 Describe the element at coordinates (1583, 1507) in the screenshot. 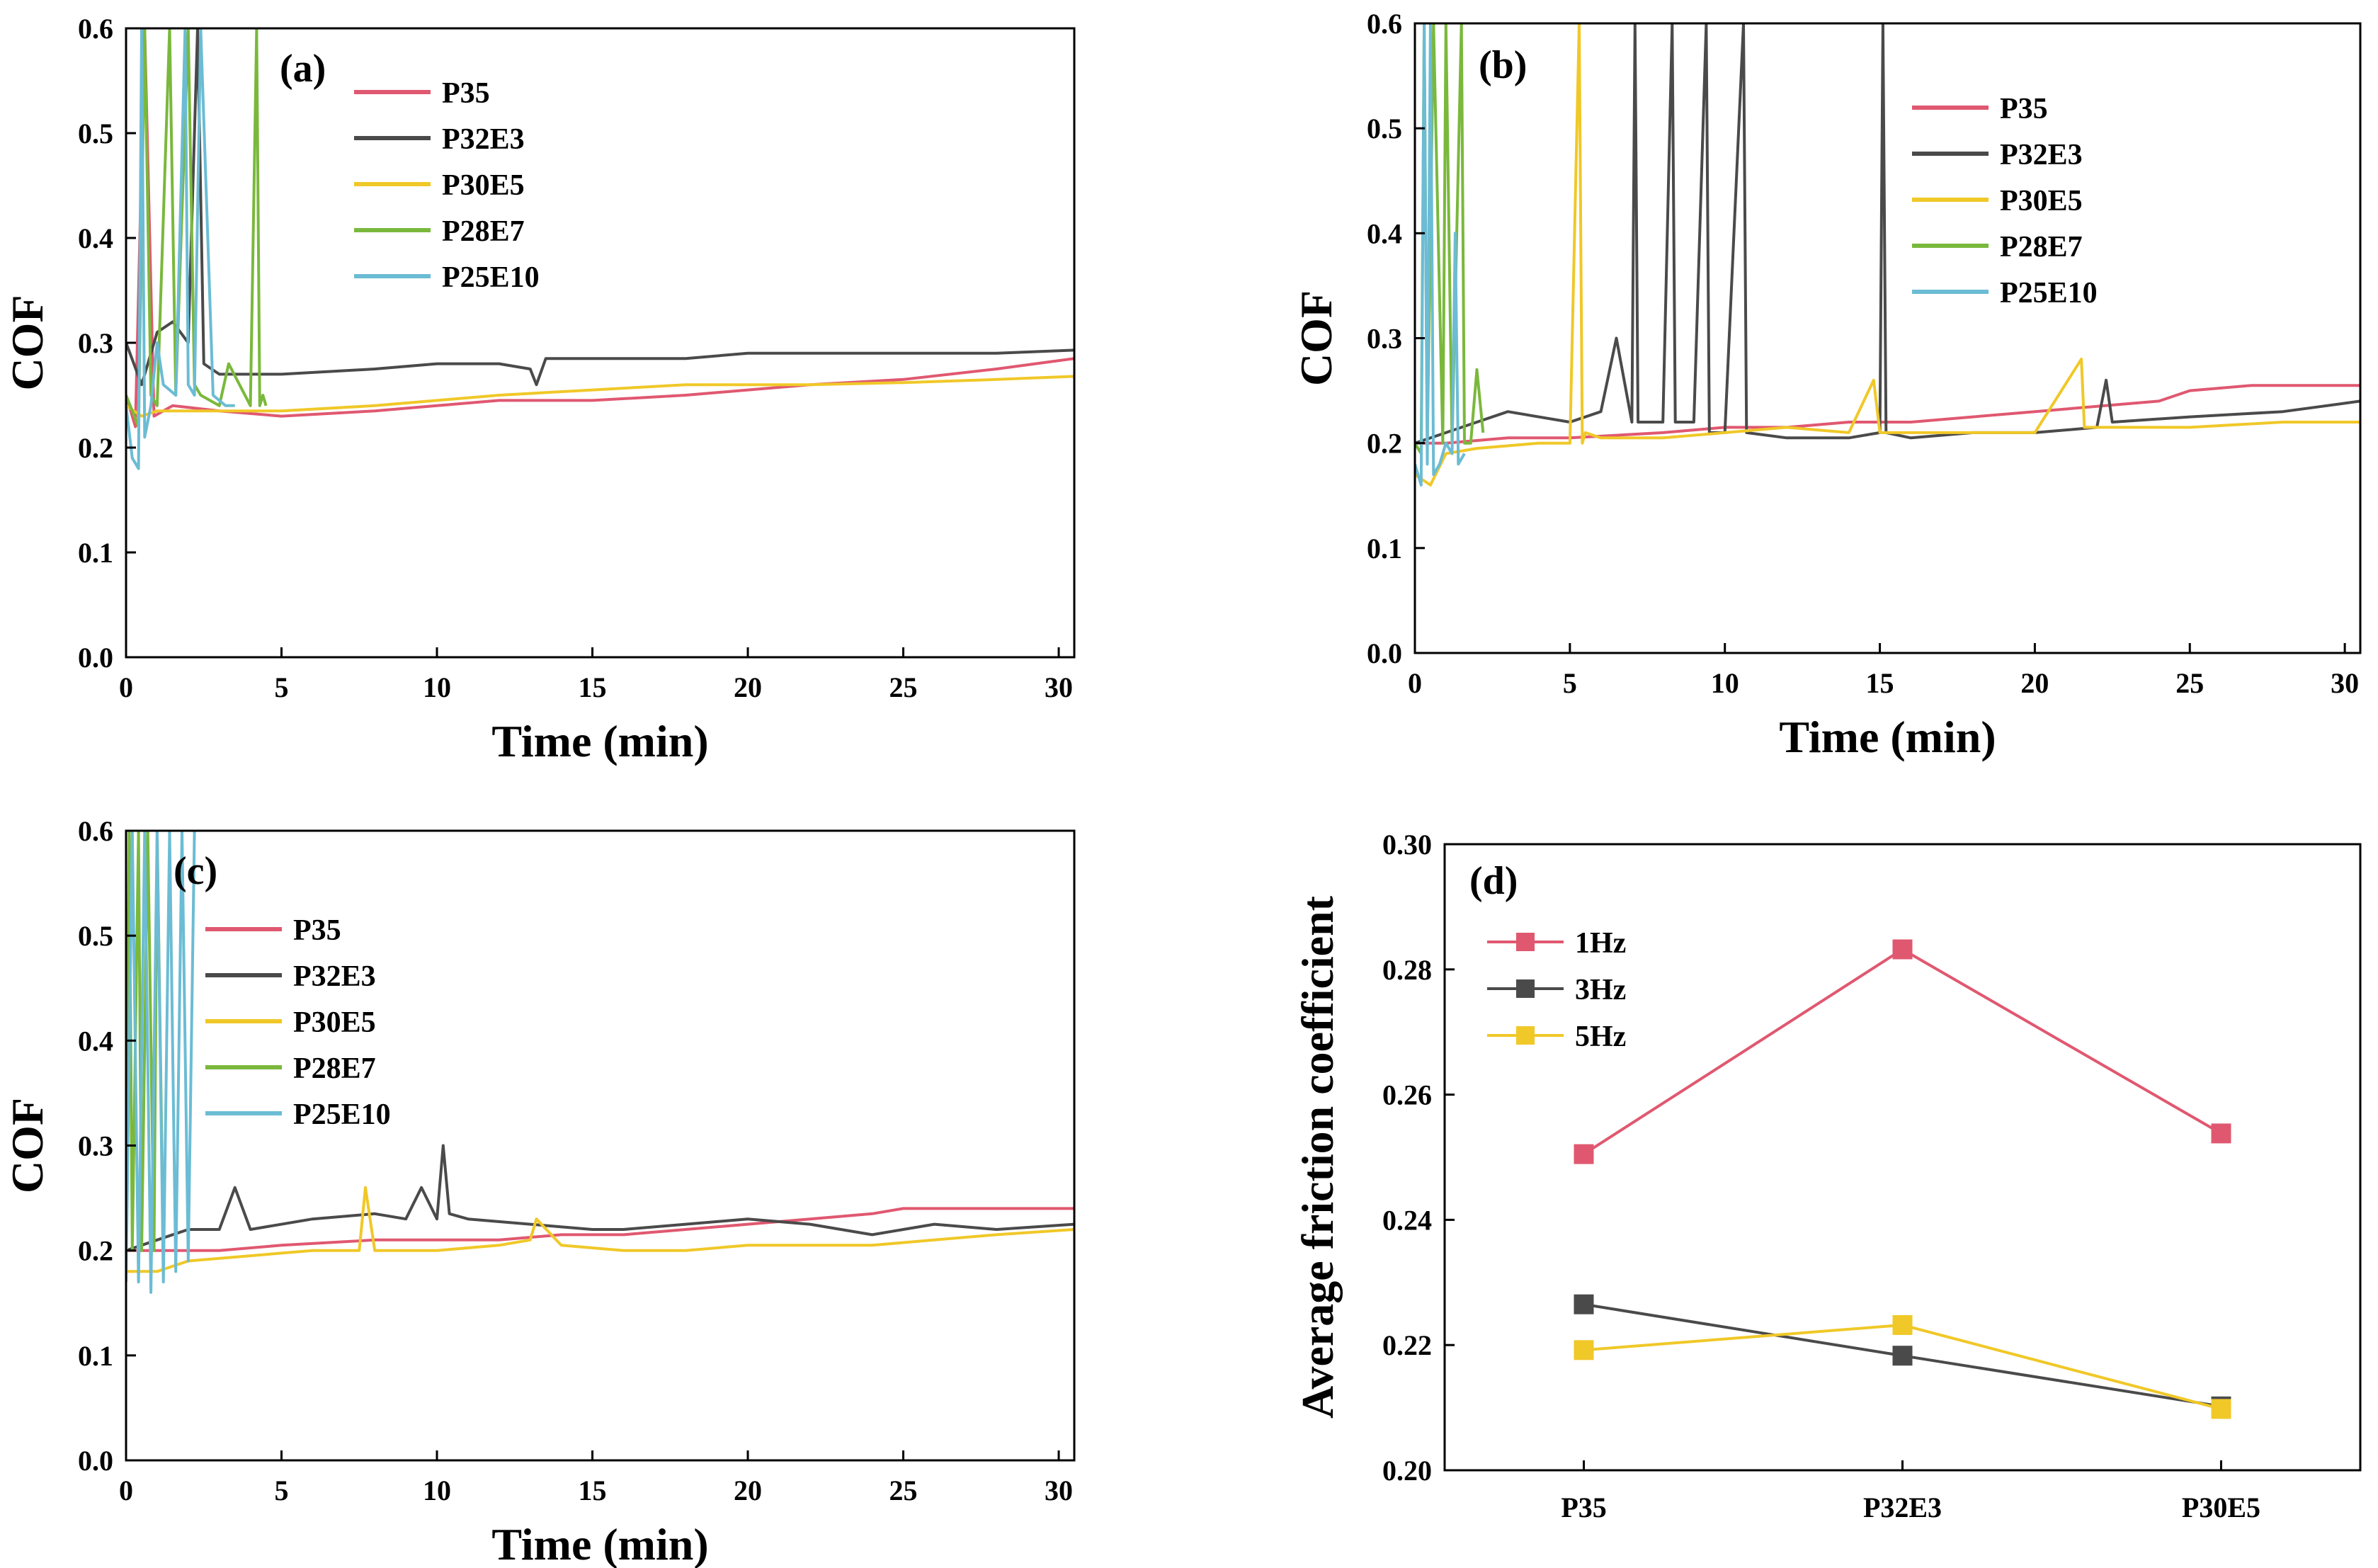

I see `x-tick-label: P35` at that location.